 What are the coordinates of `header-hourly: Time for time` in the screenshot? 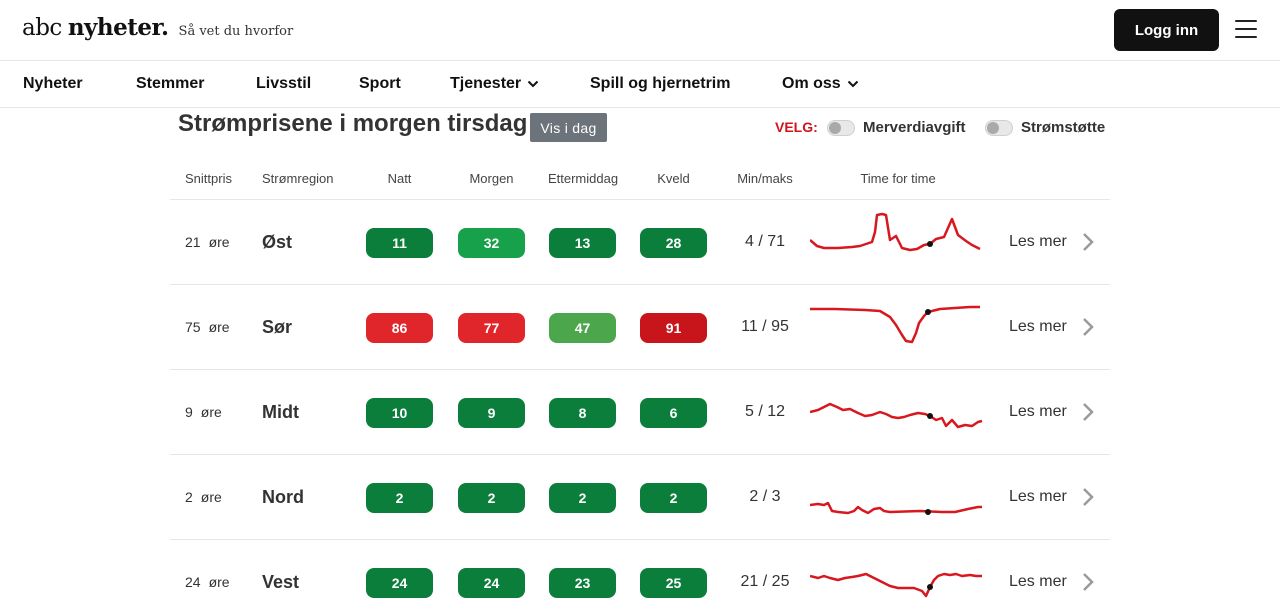 It's located at (898, 178).